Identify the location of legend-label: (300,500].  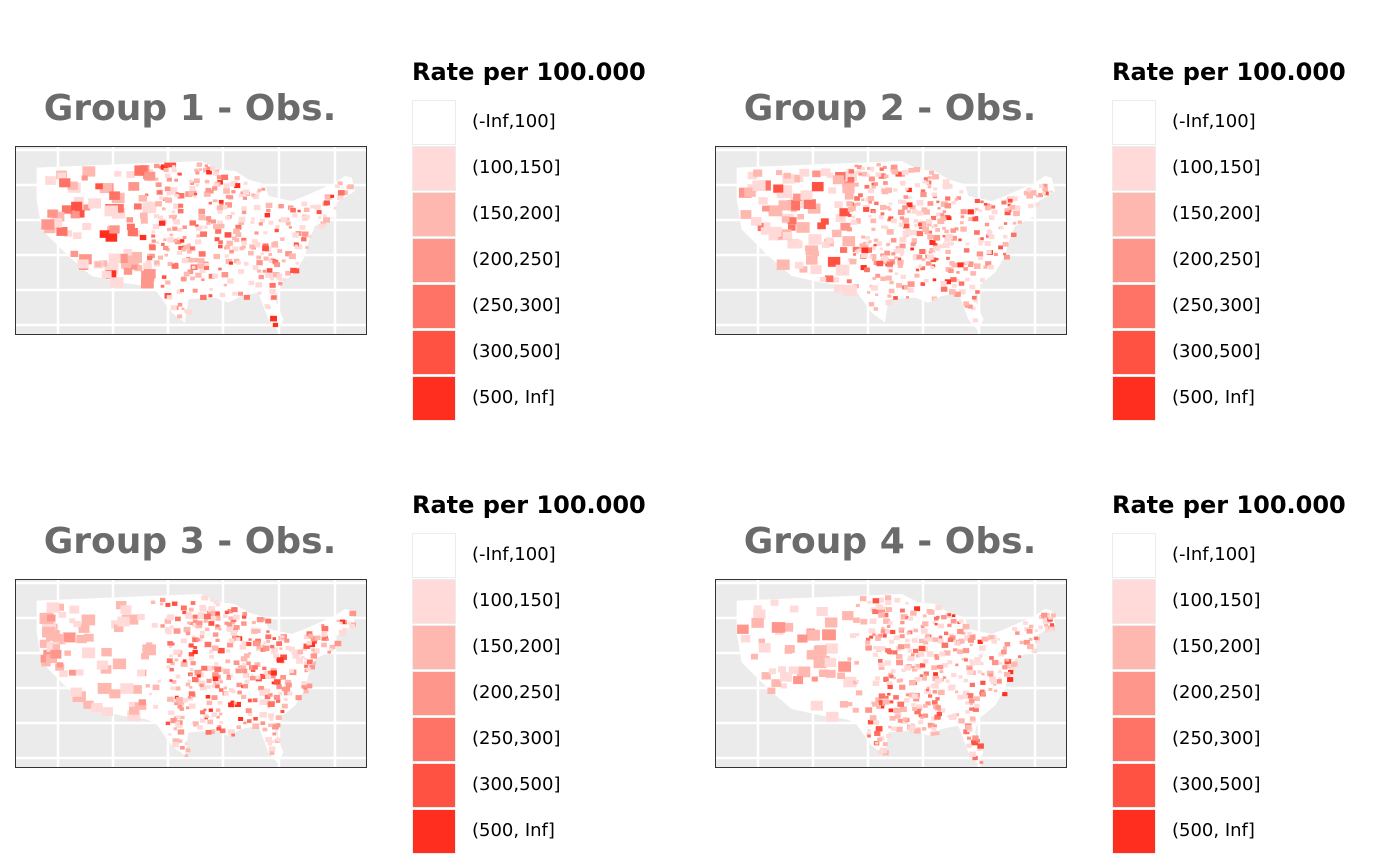
(1216, 351).